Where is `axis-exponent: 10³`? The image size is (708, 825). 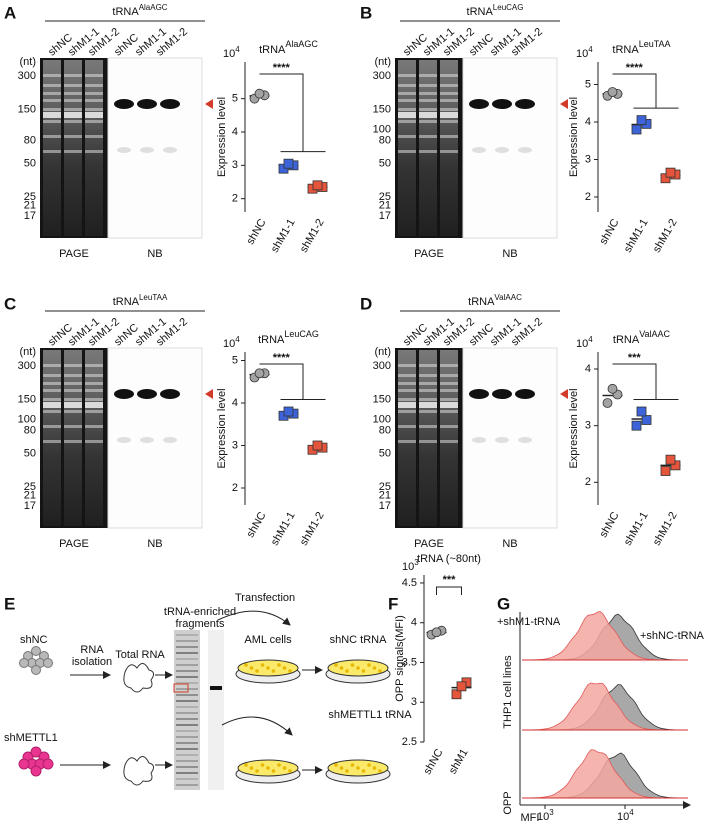
axis-exponent: 10³ is located at coordinates (410, 565).